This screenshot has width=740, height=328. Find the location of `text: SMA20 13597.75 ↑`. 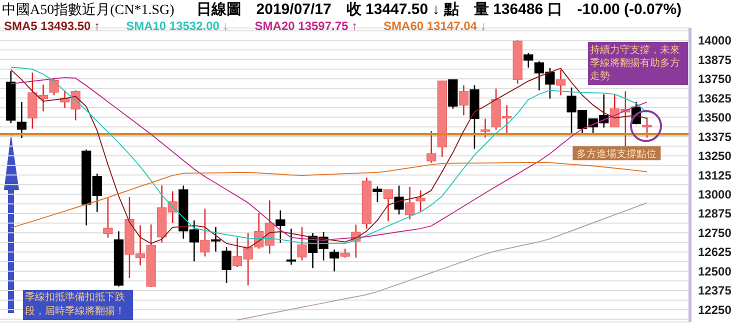

text: SMA20 13597.75 ↑ is located at coordinates (306, 26).